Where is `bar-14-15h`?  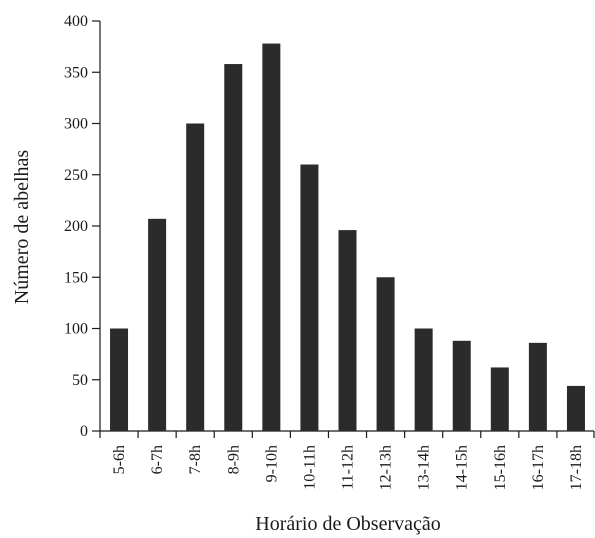
bar-14-15h is located at coordinates (461, 385).